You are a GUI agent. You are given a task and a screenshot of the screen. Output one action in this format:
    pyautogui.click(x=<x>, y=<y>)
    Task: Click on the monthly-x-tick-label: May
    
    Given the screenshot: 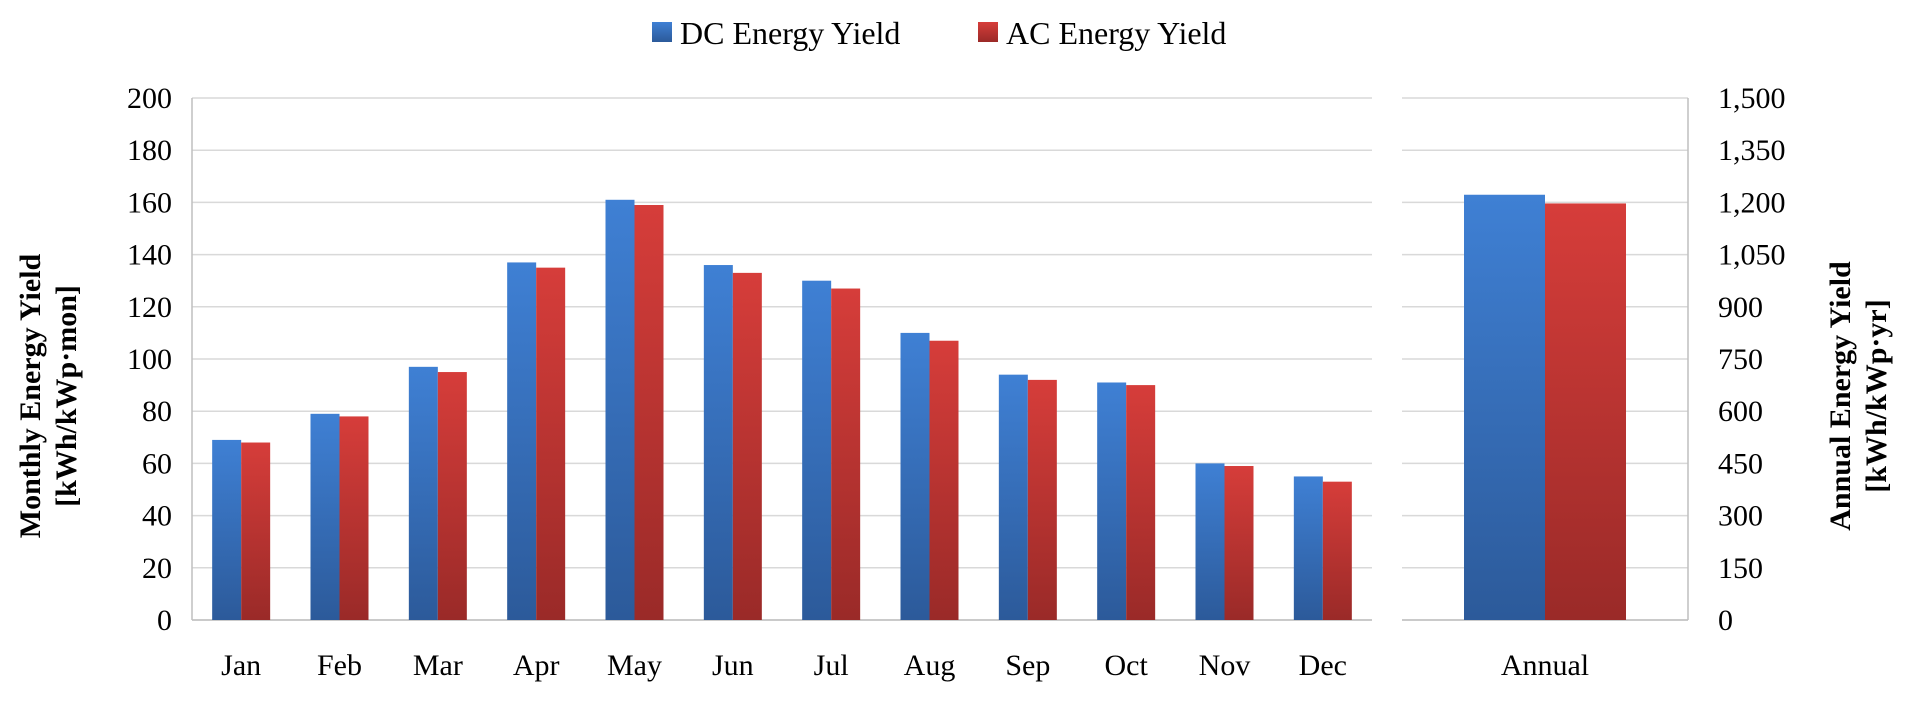 What is the action you would take?
    pyautogui.click(x=634, y=665)
    